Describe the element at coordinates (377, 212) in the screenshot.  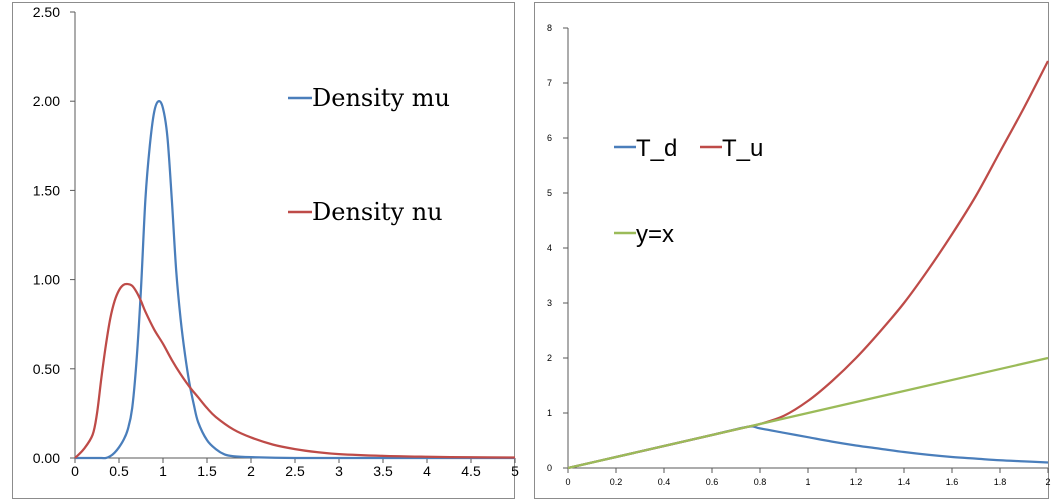
I see `density-legend-label-density-nu: Density nu` at that location.